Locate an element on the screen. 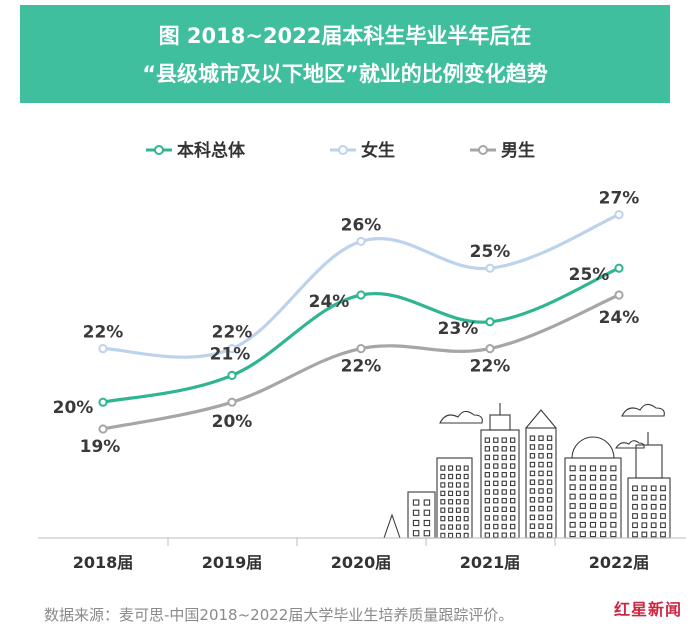 Image resolution: width=690 pixels, height=633 pixels. data-label-s3-4: 22% is located at coordinates (490, 367).